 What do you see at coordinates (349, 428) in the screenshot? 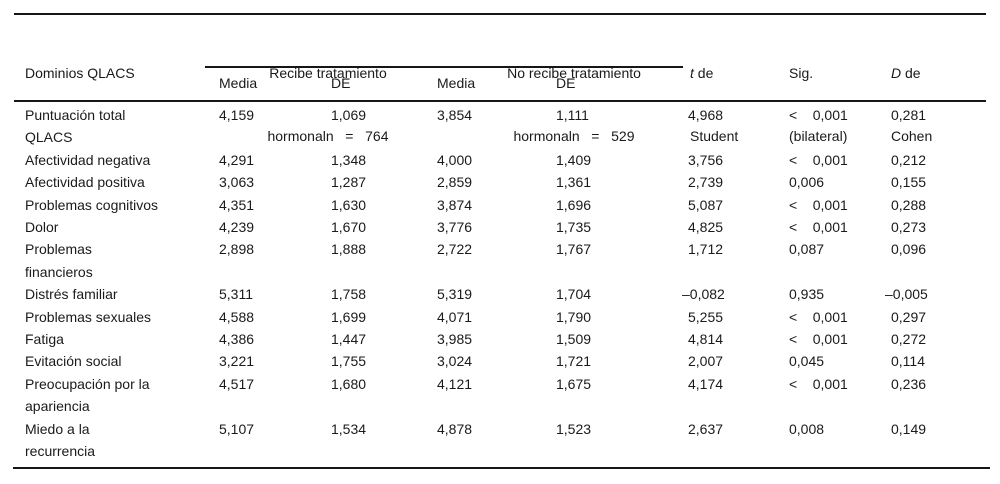
I see `cell-de1: 1,534` at bounding box center [349, 428].